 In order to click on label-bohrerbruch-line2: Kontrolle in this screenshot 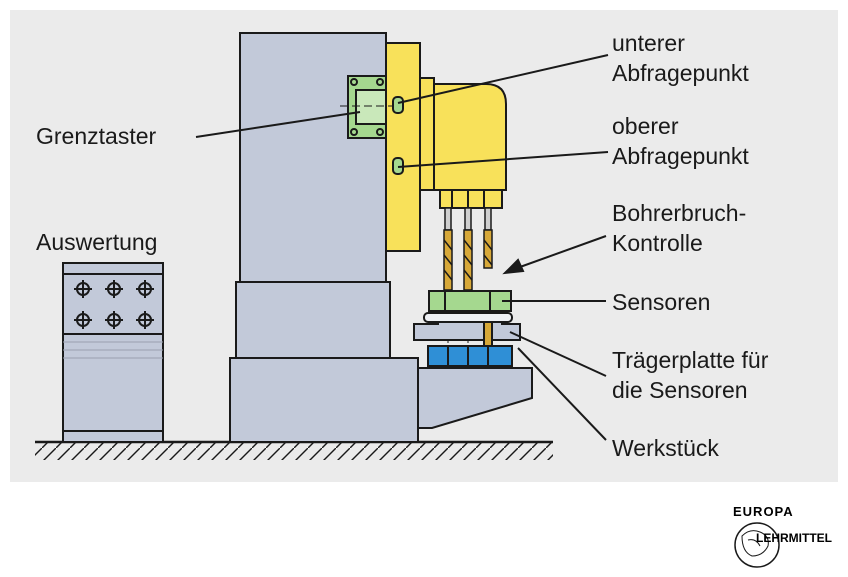, I will do `click(657, 243)`.